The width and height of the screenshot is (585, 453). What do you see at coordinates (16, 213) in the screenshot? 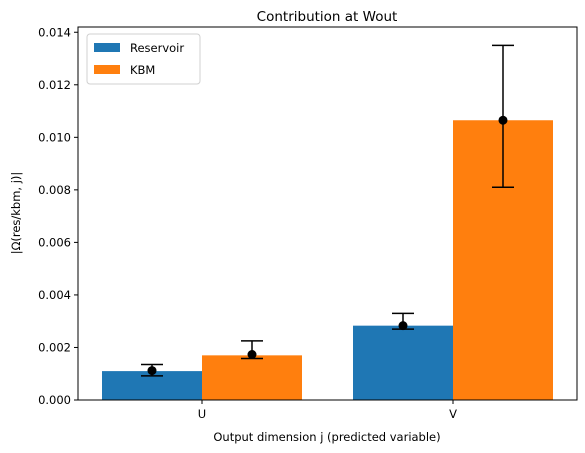
I see `y-axis-label: |Ω(res/kbm, j)|` at bounding box center [16, 213].